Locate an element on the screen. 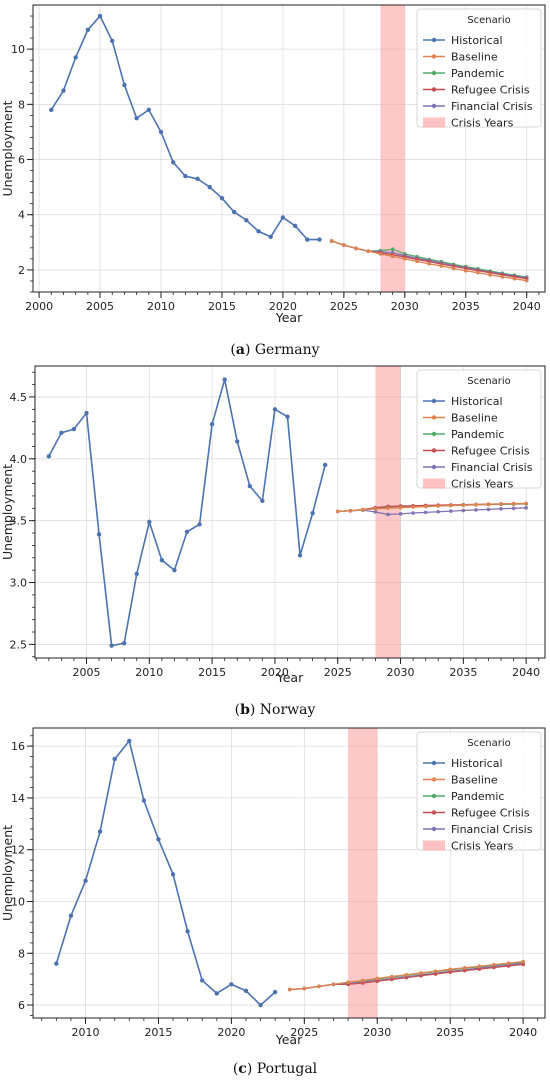 The height and width of the screenshot is (1081, 550). x-tick-label: 2035 is located at coordinates (466, 306).